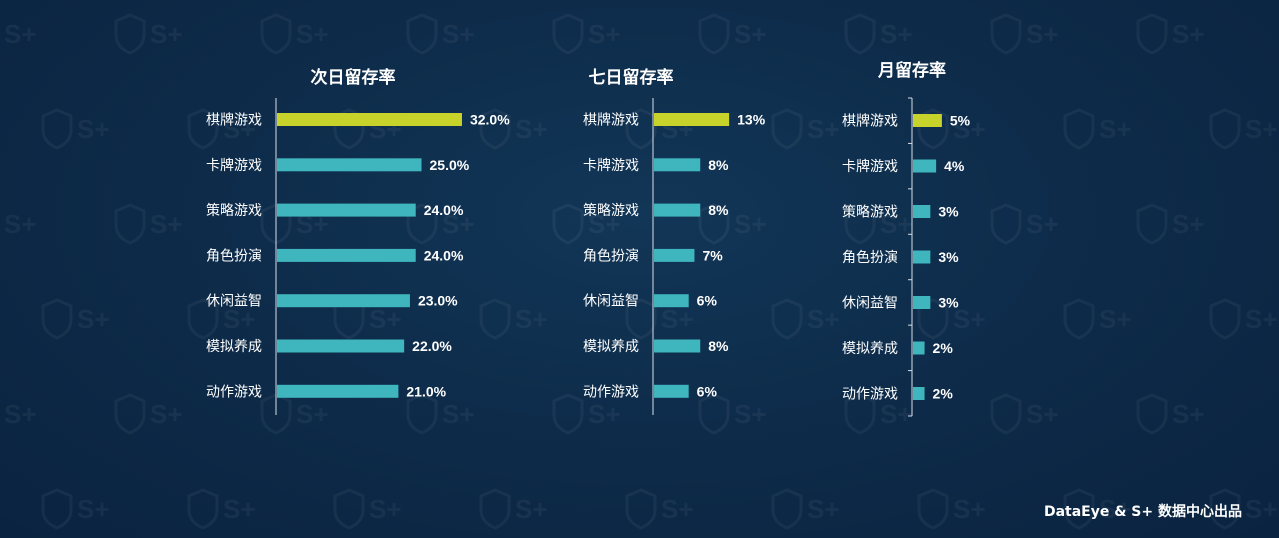 This screenshot has width=1279, height=538. What do you see at coordinates (712, 255) in the screenshot?
I see `data-label: 7%` at bounding box center [712, 255].